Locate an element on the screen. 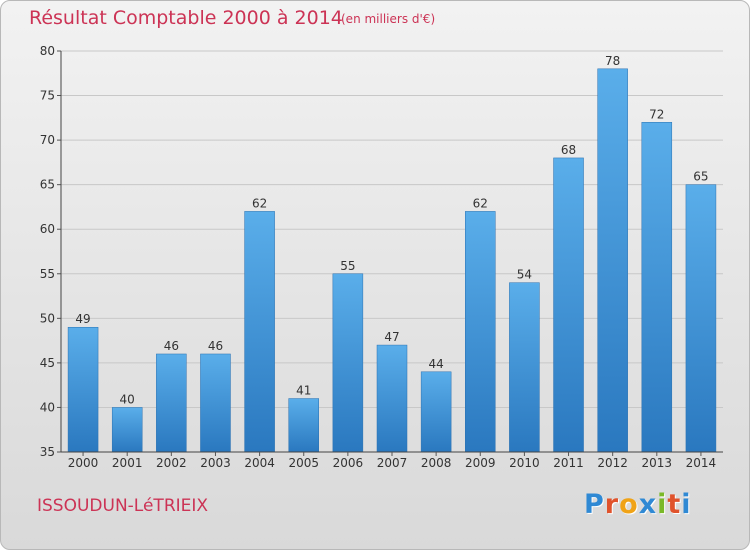 Image resolution: width=750 pixels, height=550 pixels. bar-value-label: 47 is located at coordinates (391, 337).